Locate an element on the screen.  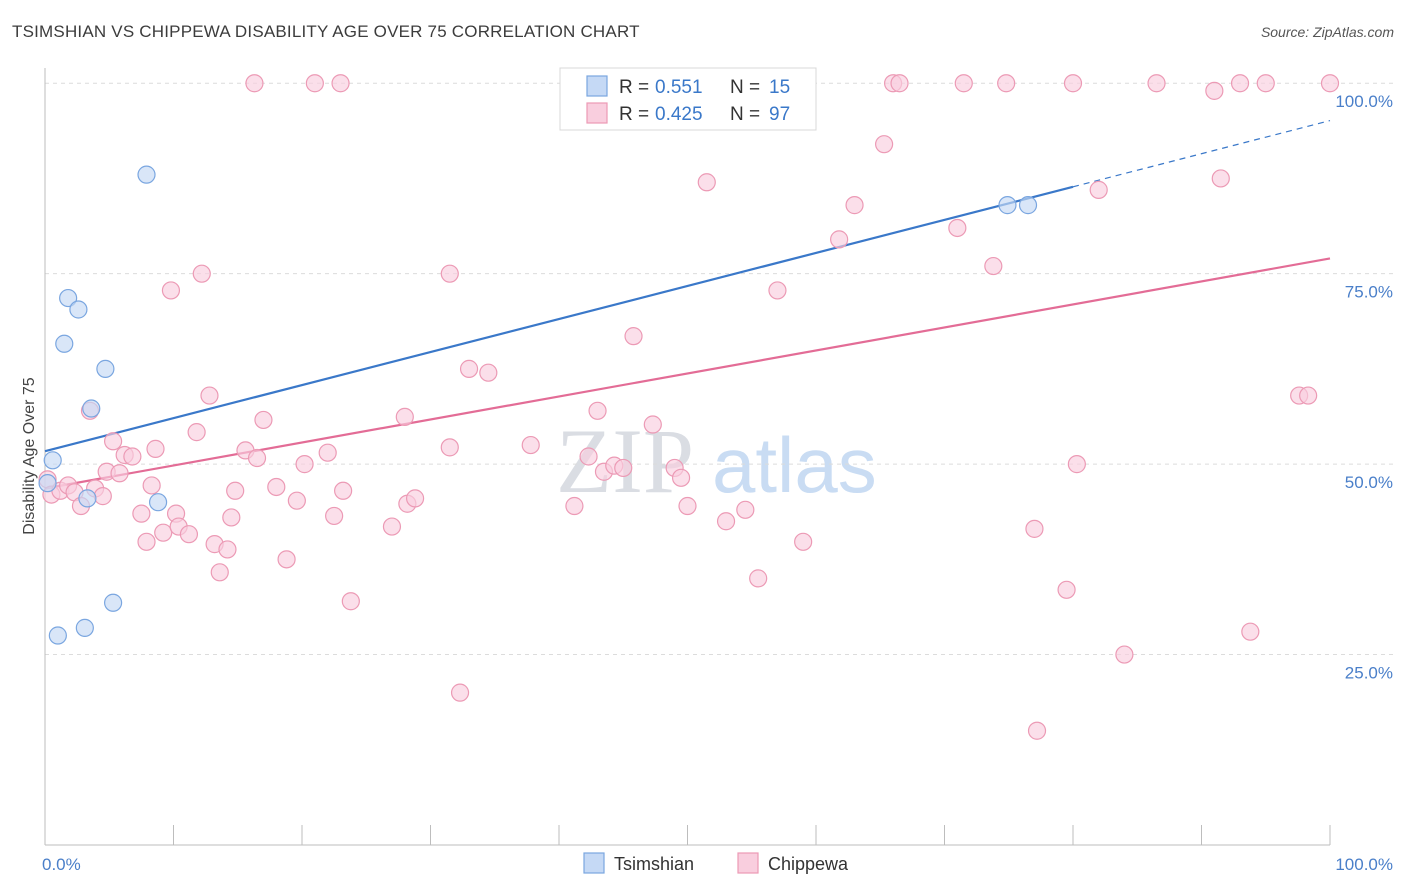
series-legend: Tsimshian Chippewa is located at coordinates (716, 863).